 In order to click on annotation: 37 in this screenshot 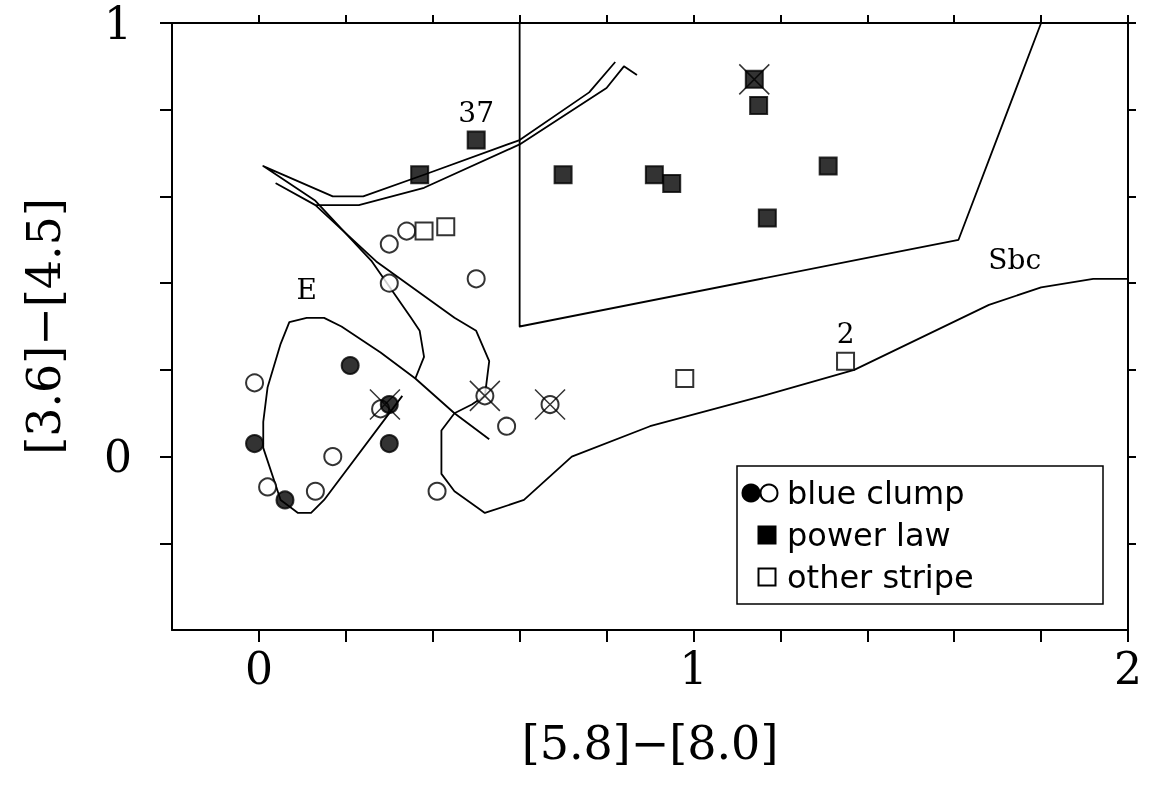, I will do `click(476, 112)`.